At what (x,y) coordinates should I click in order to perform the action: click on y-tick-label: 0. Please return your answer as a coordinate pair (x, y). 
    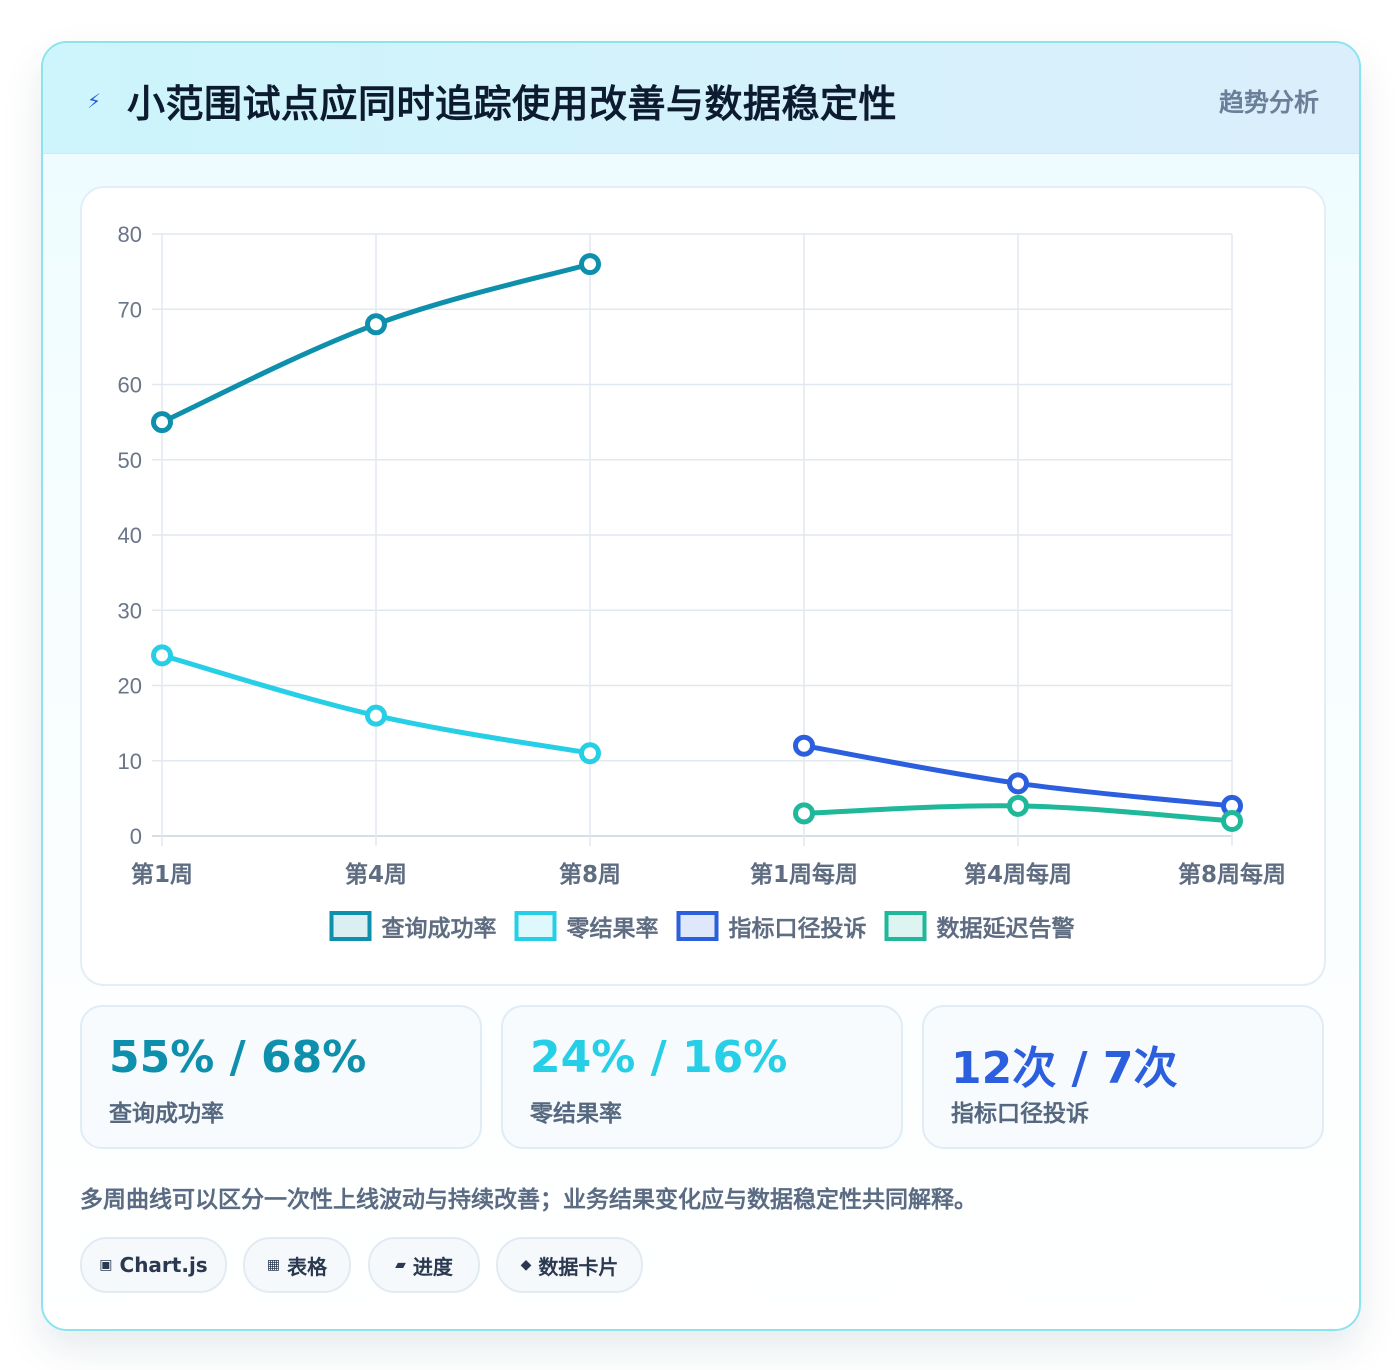
    Looking at the image, I should click on (136, 836).